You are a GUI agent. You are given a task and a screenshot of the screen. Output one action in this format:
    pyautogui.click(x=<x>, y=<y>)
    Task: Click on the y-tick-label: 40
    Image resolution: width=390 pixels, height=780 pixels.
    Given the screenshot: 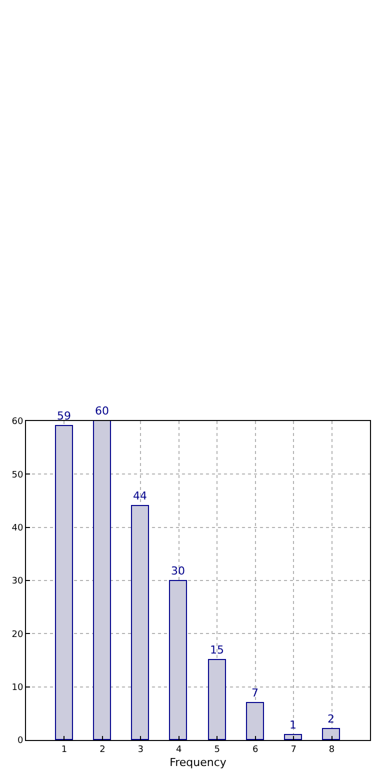 What is the action you would take?
    pyautogui.click(x=18, y=528)
    